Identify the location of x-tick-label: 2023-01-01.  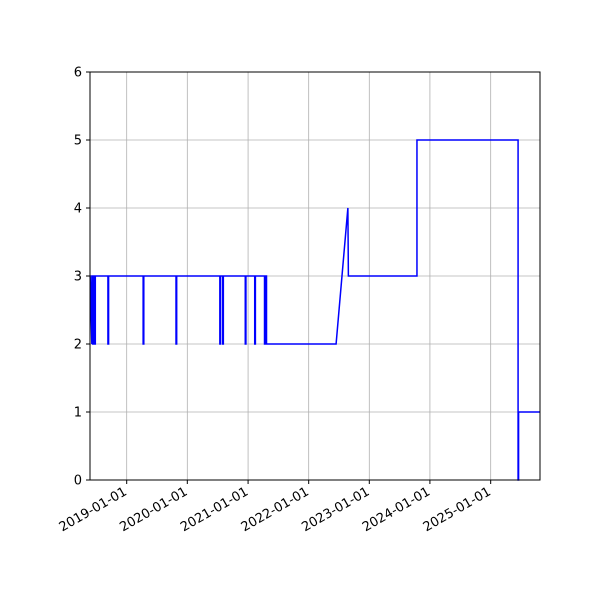
(335, 509).